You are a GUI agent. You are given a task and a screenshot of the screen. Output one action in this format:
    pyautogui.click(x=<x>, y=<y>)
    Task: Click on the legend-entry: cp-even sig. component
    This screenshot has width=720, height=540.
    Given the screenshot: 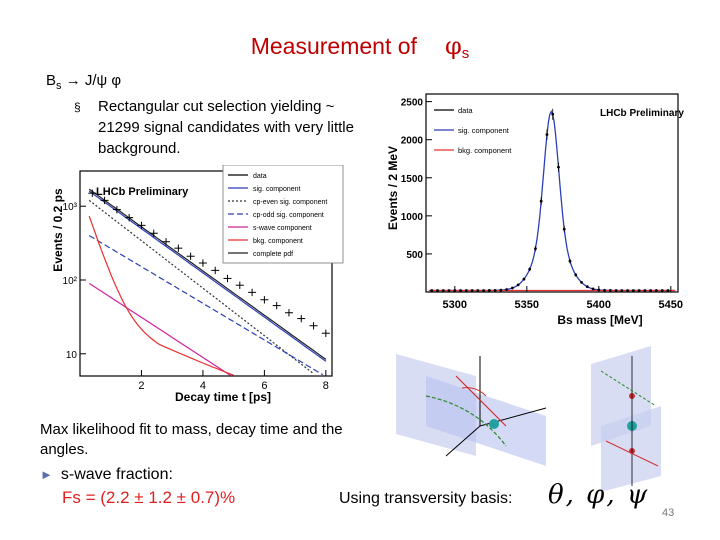 What is the action you would take?
    pyautogui.click(x=290, y=202)
    